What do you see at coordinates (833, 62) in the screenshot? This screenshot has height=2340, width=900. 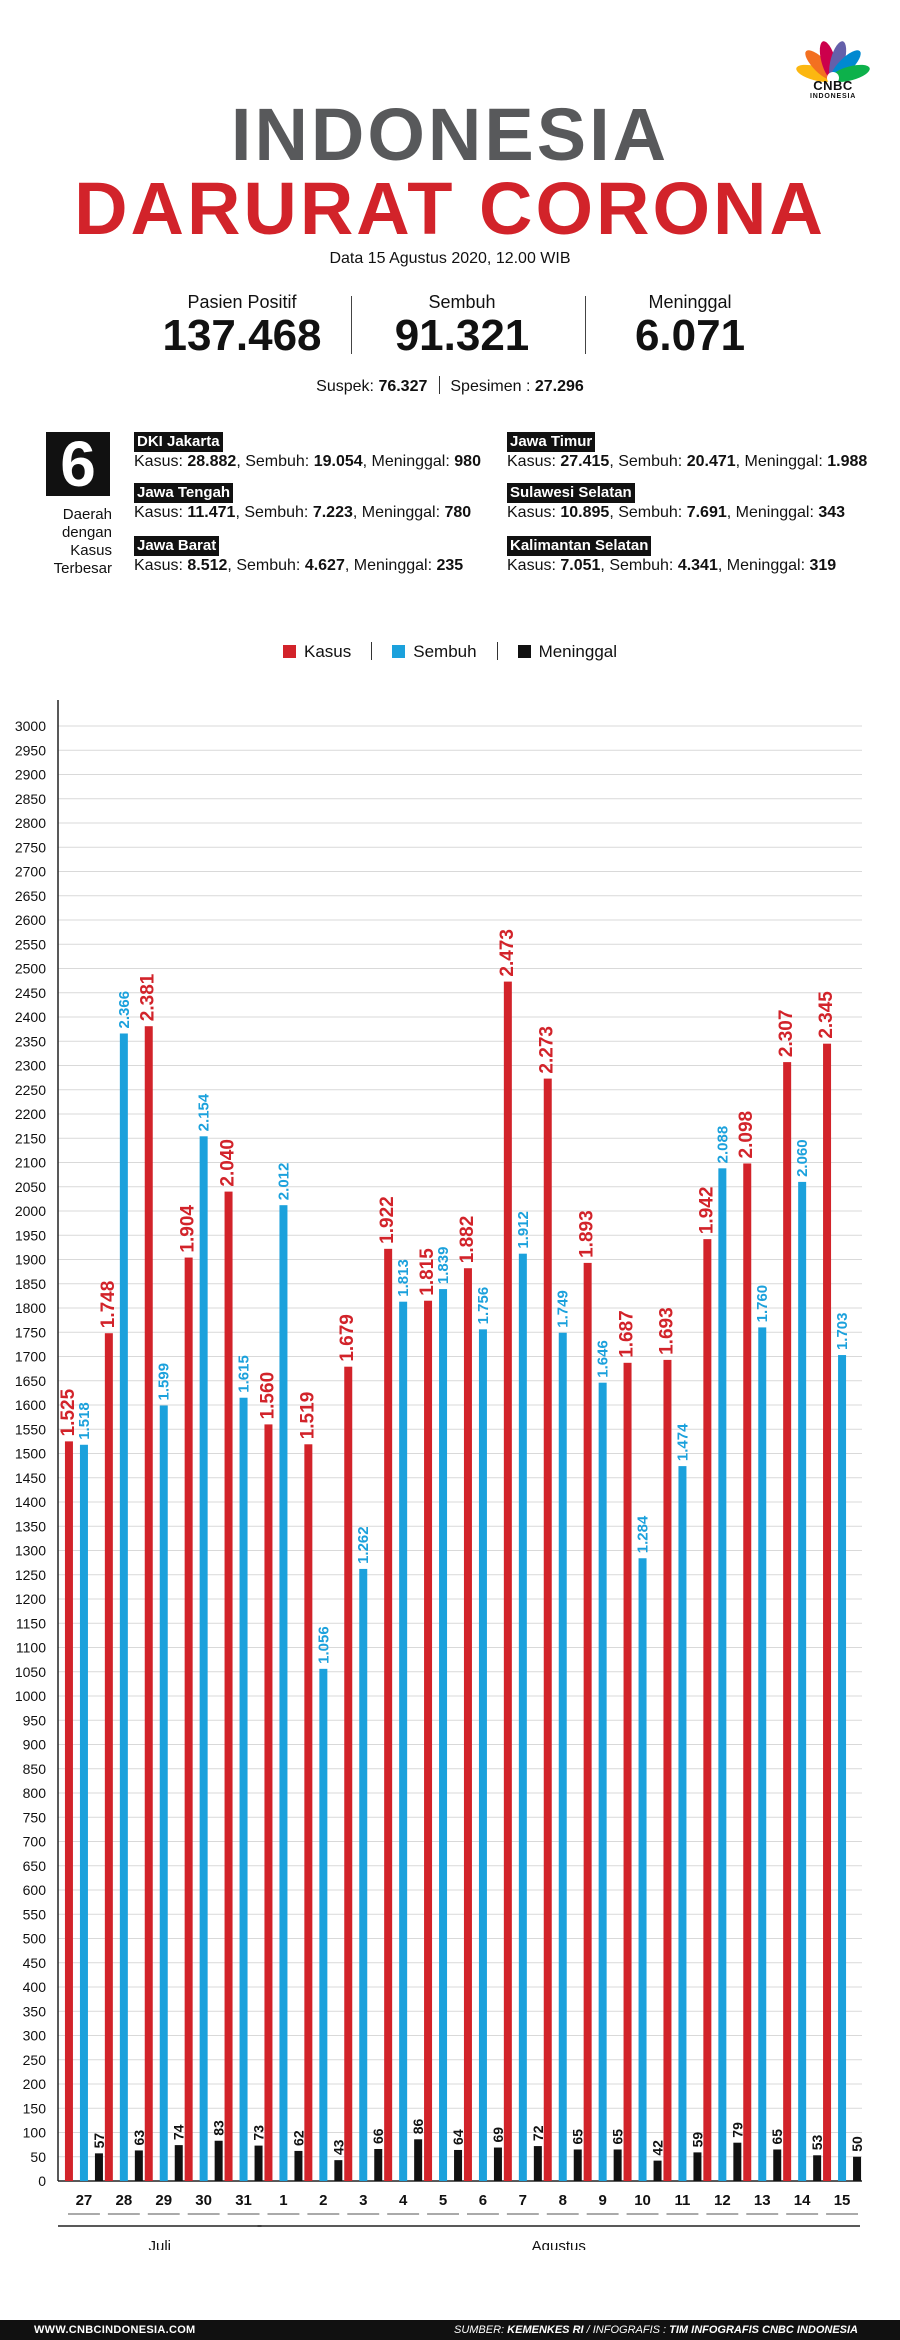 I see `cnbc-peacock-logo` at bounding box center [833, 62].